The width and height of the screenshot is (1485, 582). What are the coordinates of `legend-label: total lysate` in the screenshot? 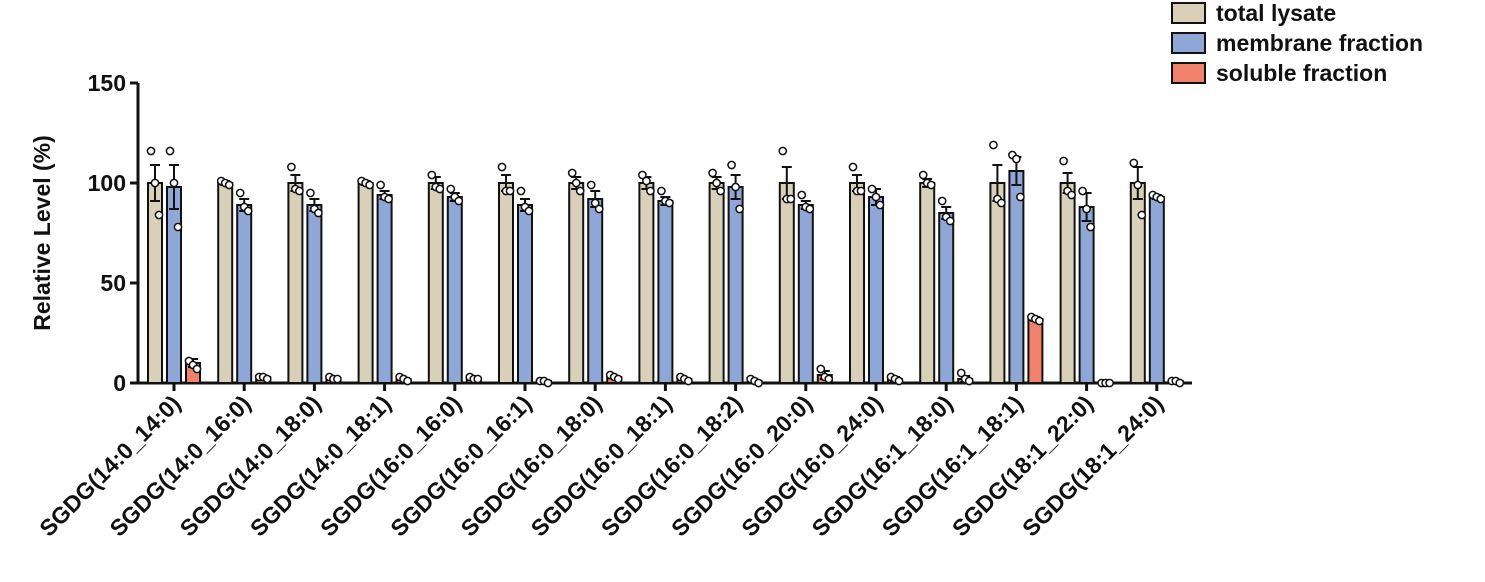 It's located at (1276, 13).